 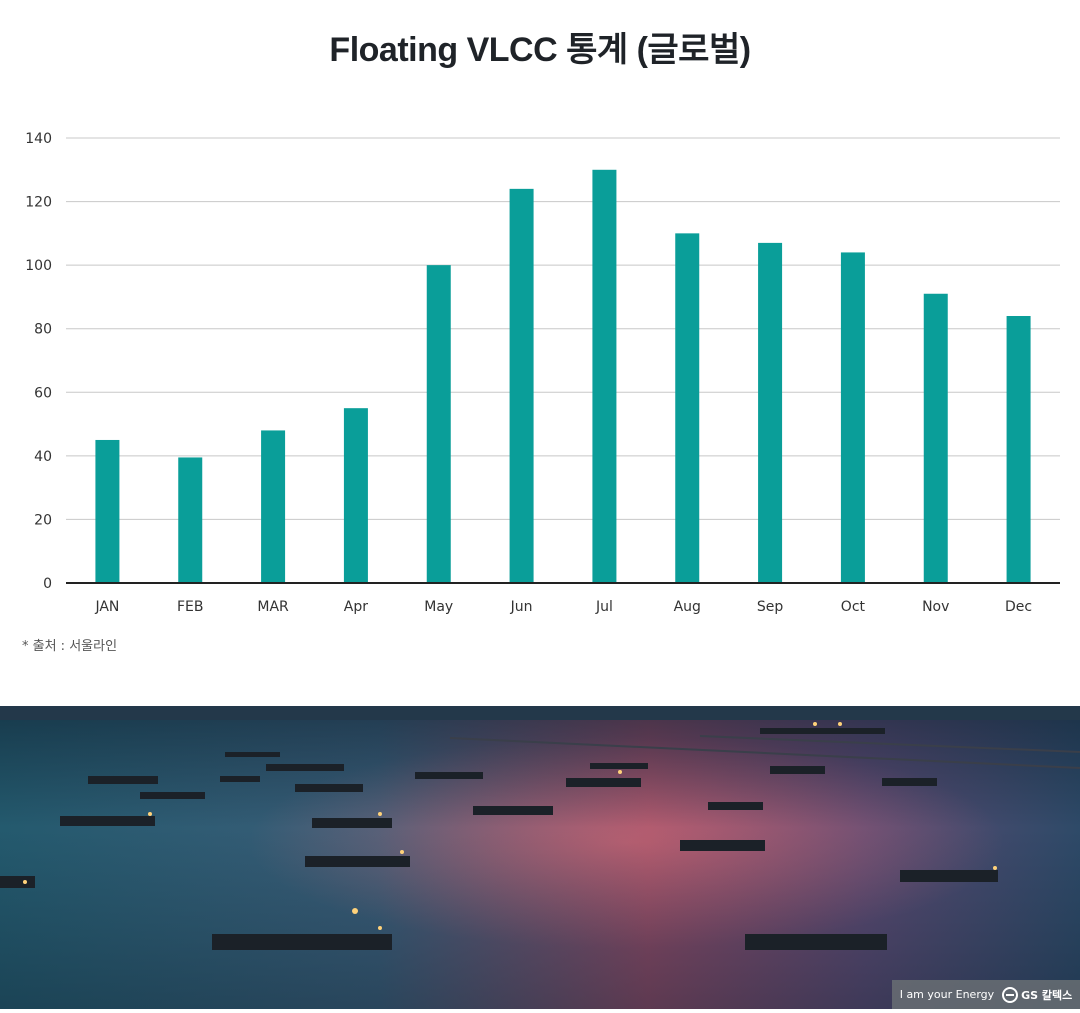 I want to click on brand-logo: GS 칼텍스, so click(x=1037, y=994).